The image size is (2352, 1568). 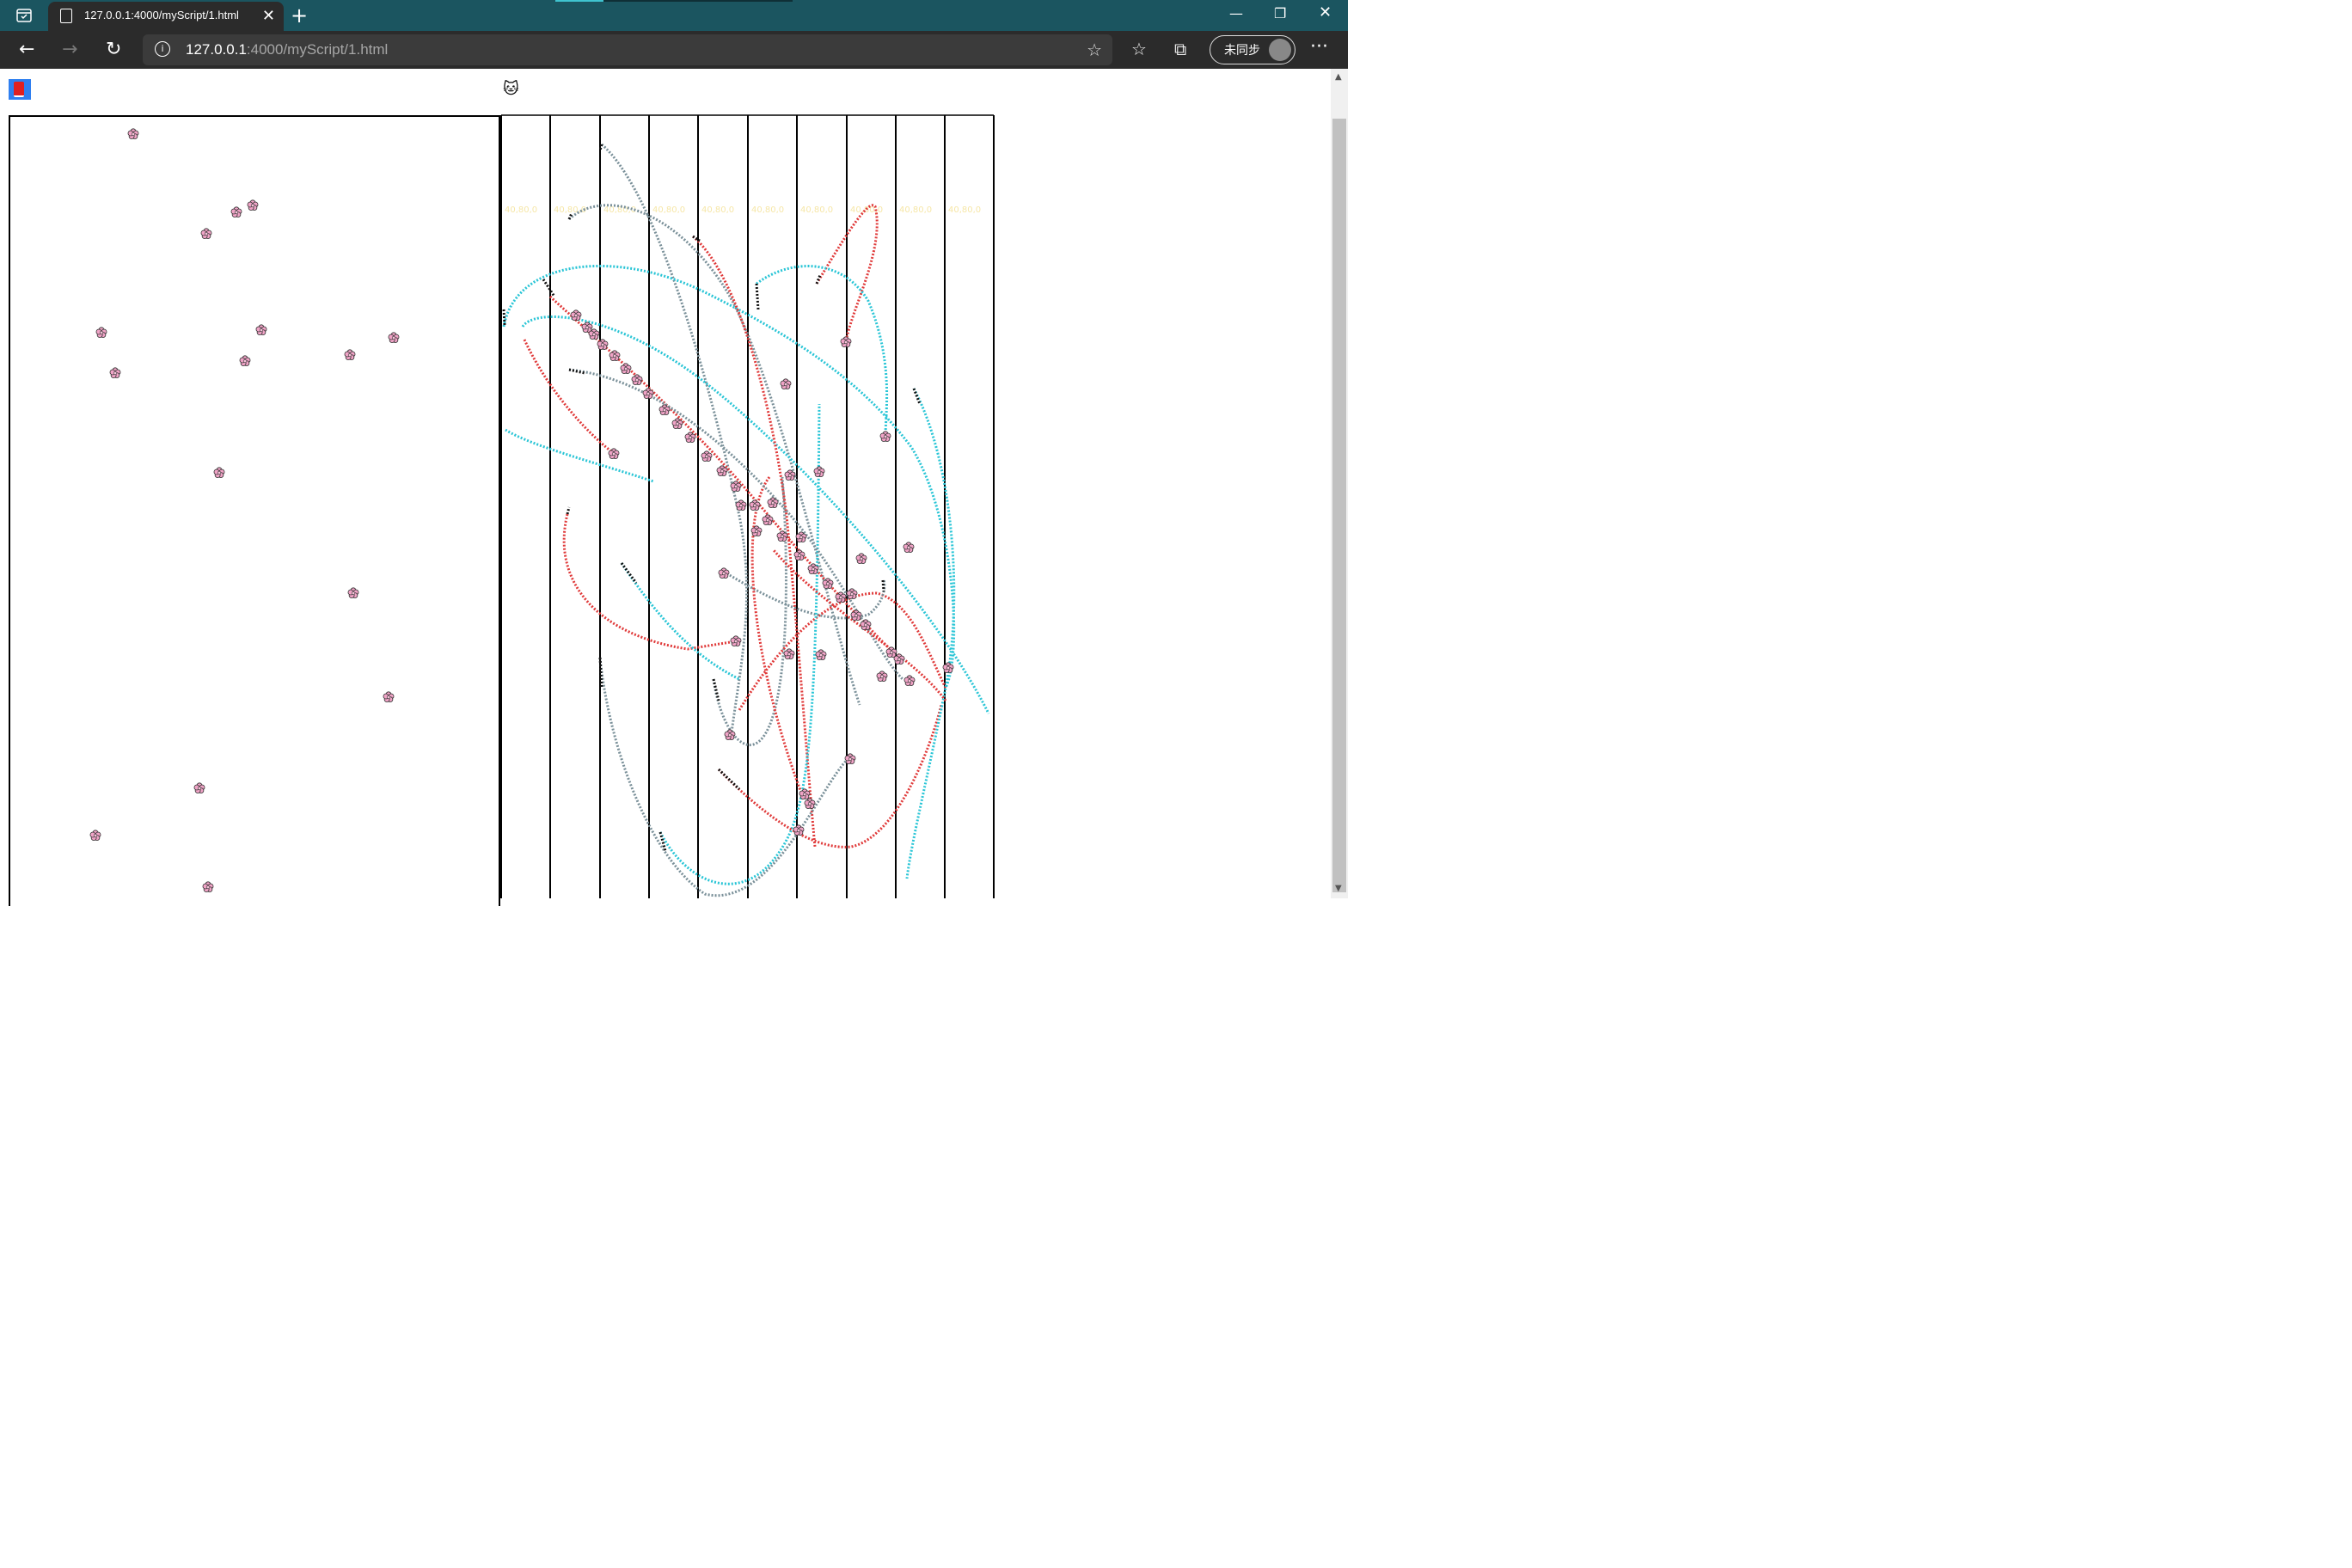 I want to click on favorites-icon: ☆, so click(x=1139, y=49).